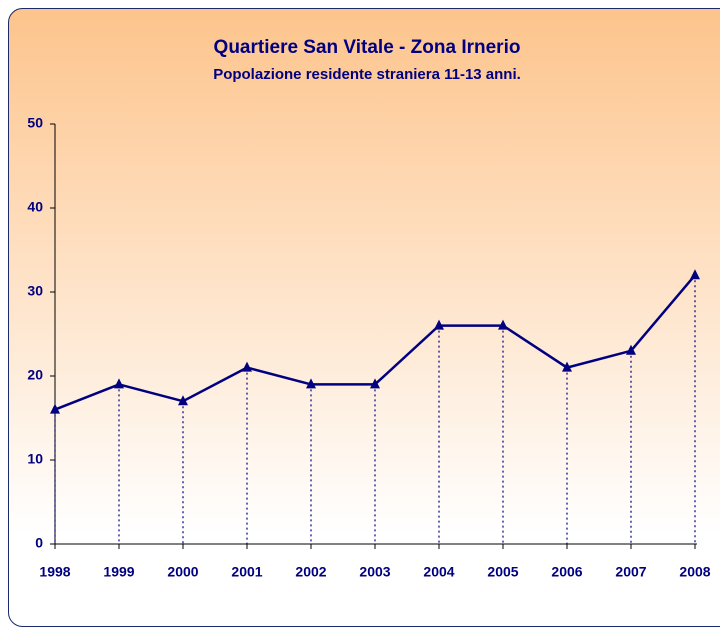 Image resolution: width=720 pixels, height=634 pixels. Describe the element at coordinates (54, 572) in the screenshot. I see `x-tick-label: 1998` at that location.